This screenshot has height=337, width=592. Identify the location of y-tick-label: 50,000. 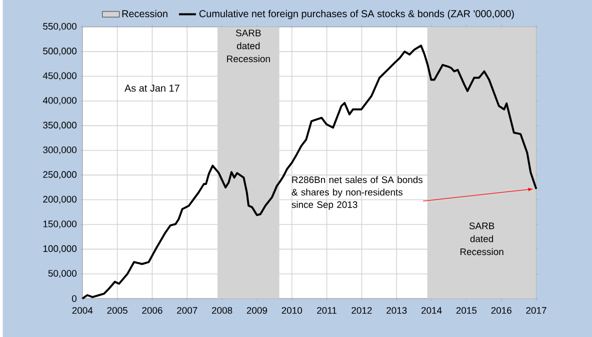
(62, 274).